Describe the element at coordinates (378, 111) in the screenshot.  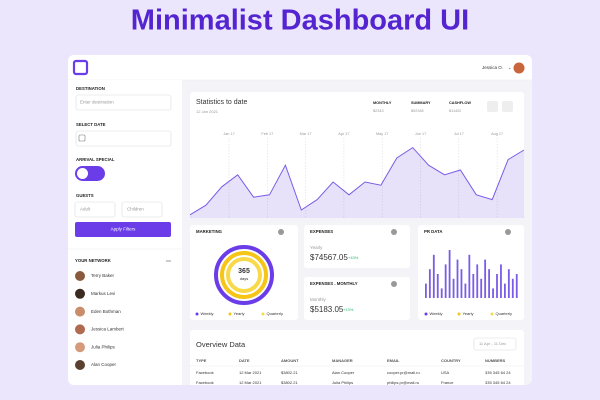
I see `summary-value: $2343` at that location.